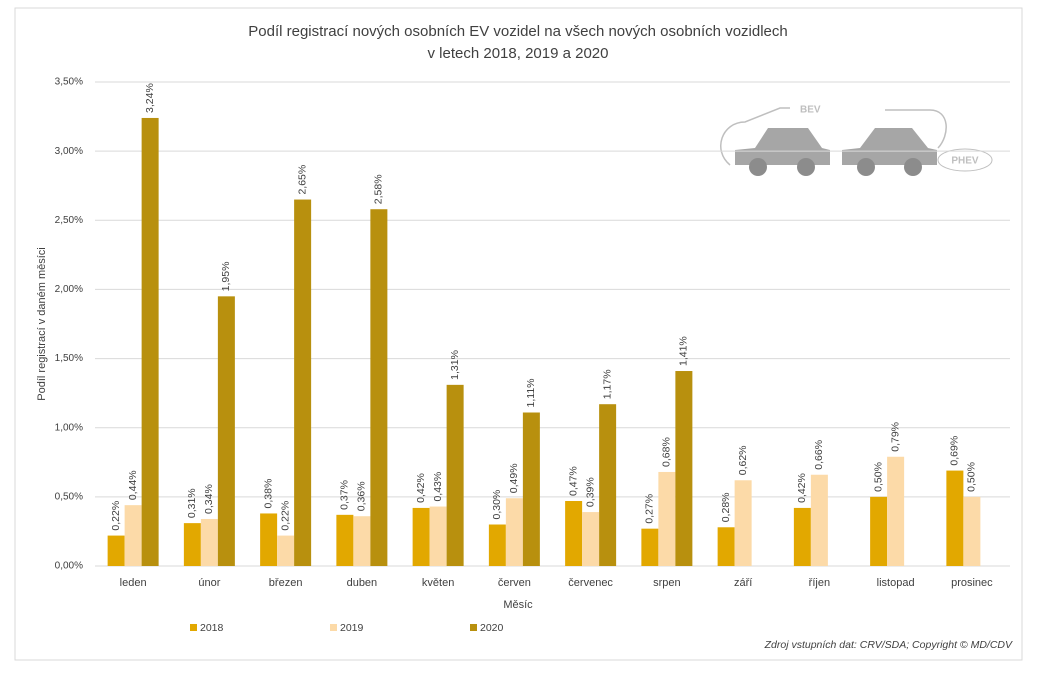 This screenshot has width=1037, height=682. Describe the element at coordinates (743, 460) in the screenshot. I see `data-label: 0,62%` at that location.